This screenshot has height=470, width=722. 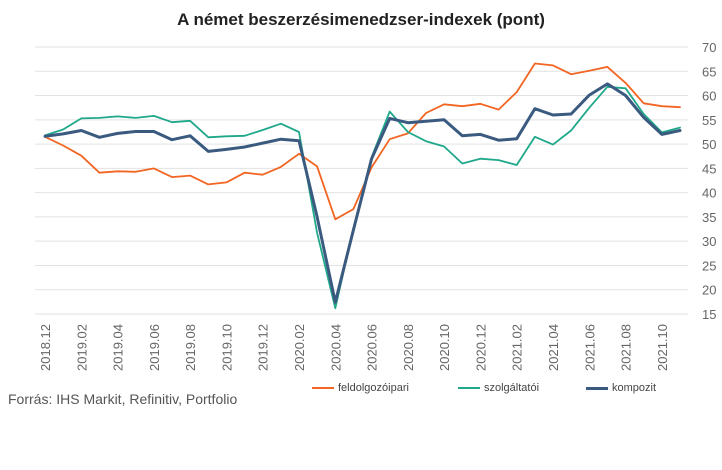 What do you see at coordinates (553, 347) in the screenshot?
I see `x-tick-label: 2021.04` at bounding box center [553, 347].